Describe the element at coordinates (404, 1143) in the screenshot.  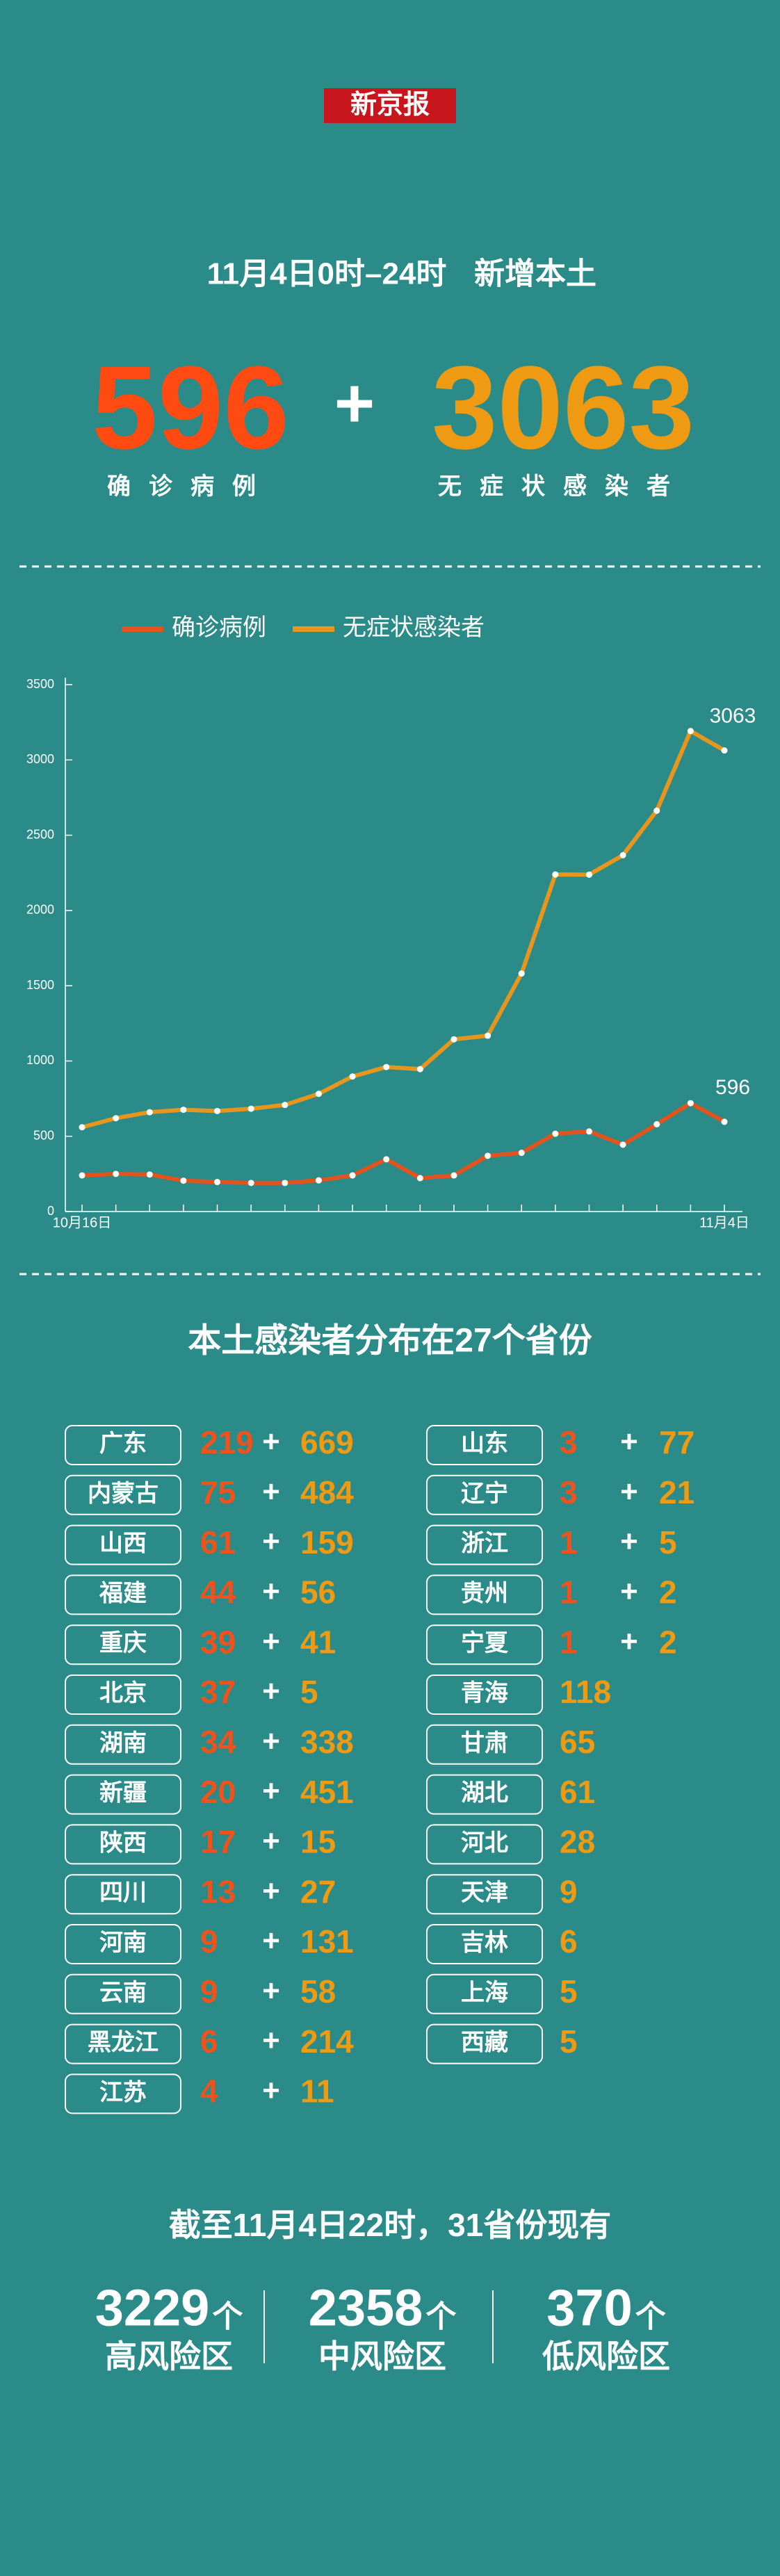
I see `series-line` at that location.